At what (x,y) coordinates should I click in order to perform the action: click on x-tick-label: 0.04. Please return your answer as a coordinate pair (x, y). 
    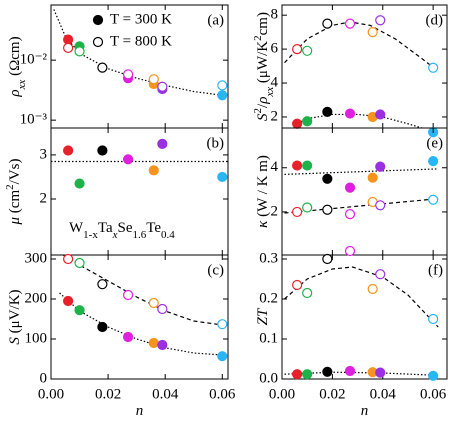
    Looking at the image, I should click on (165, 394).